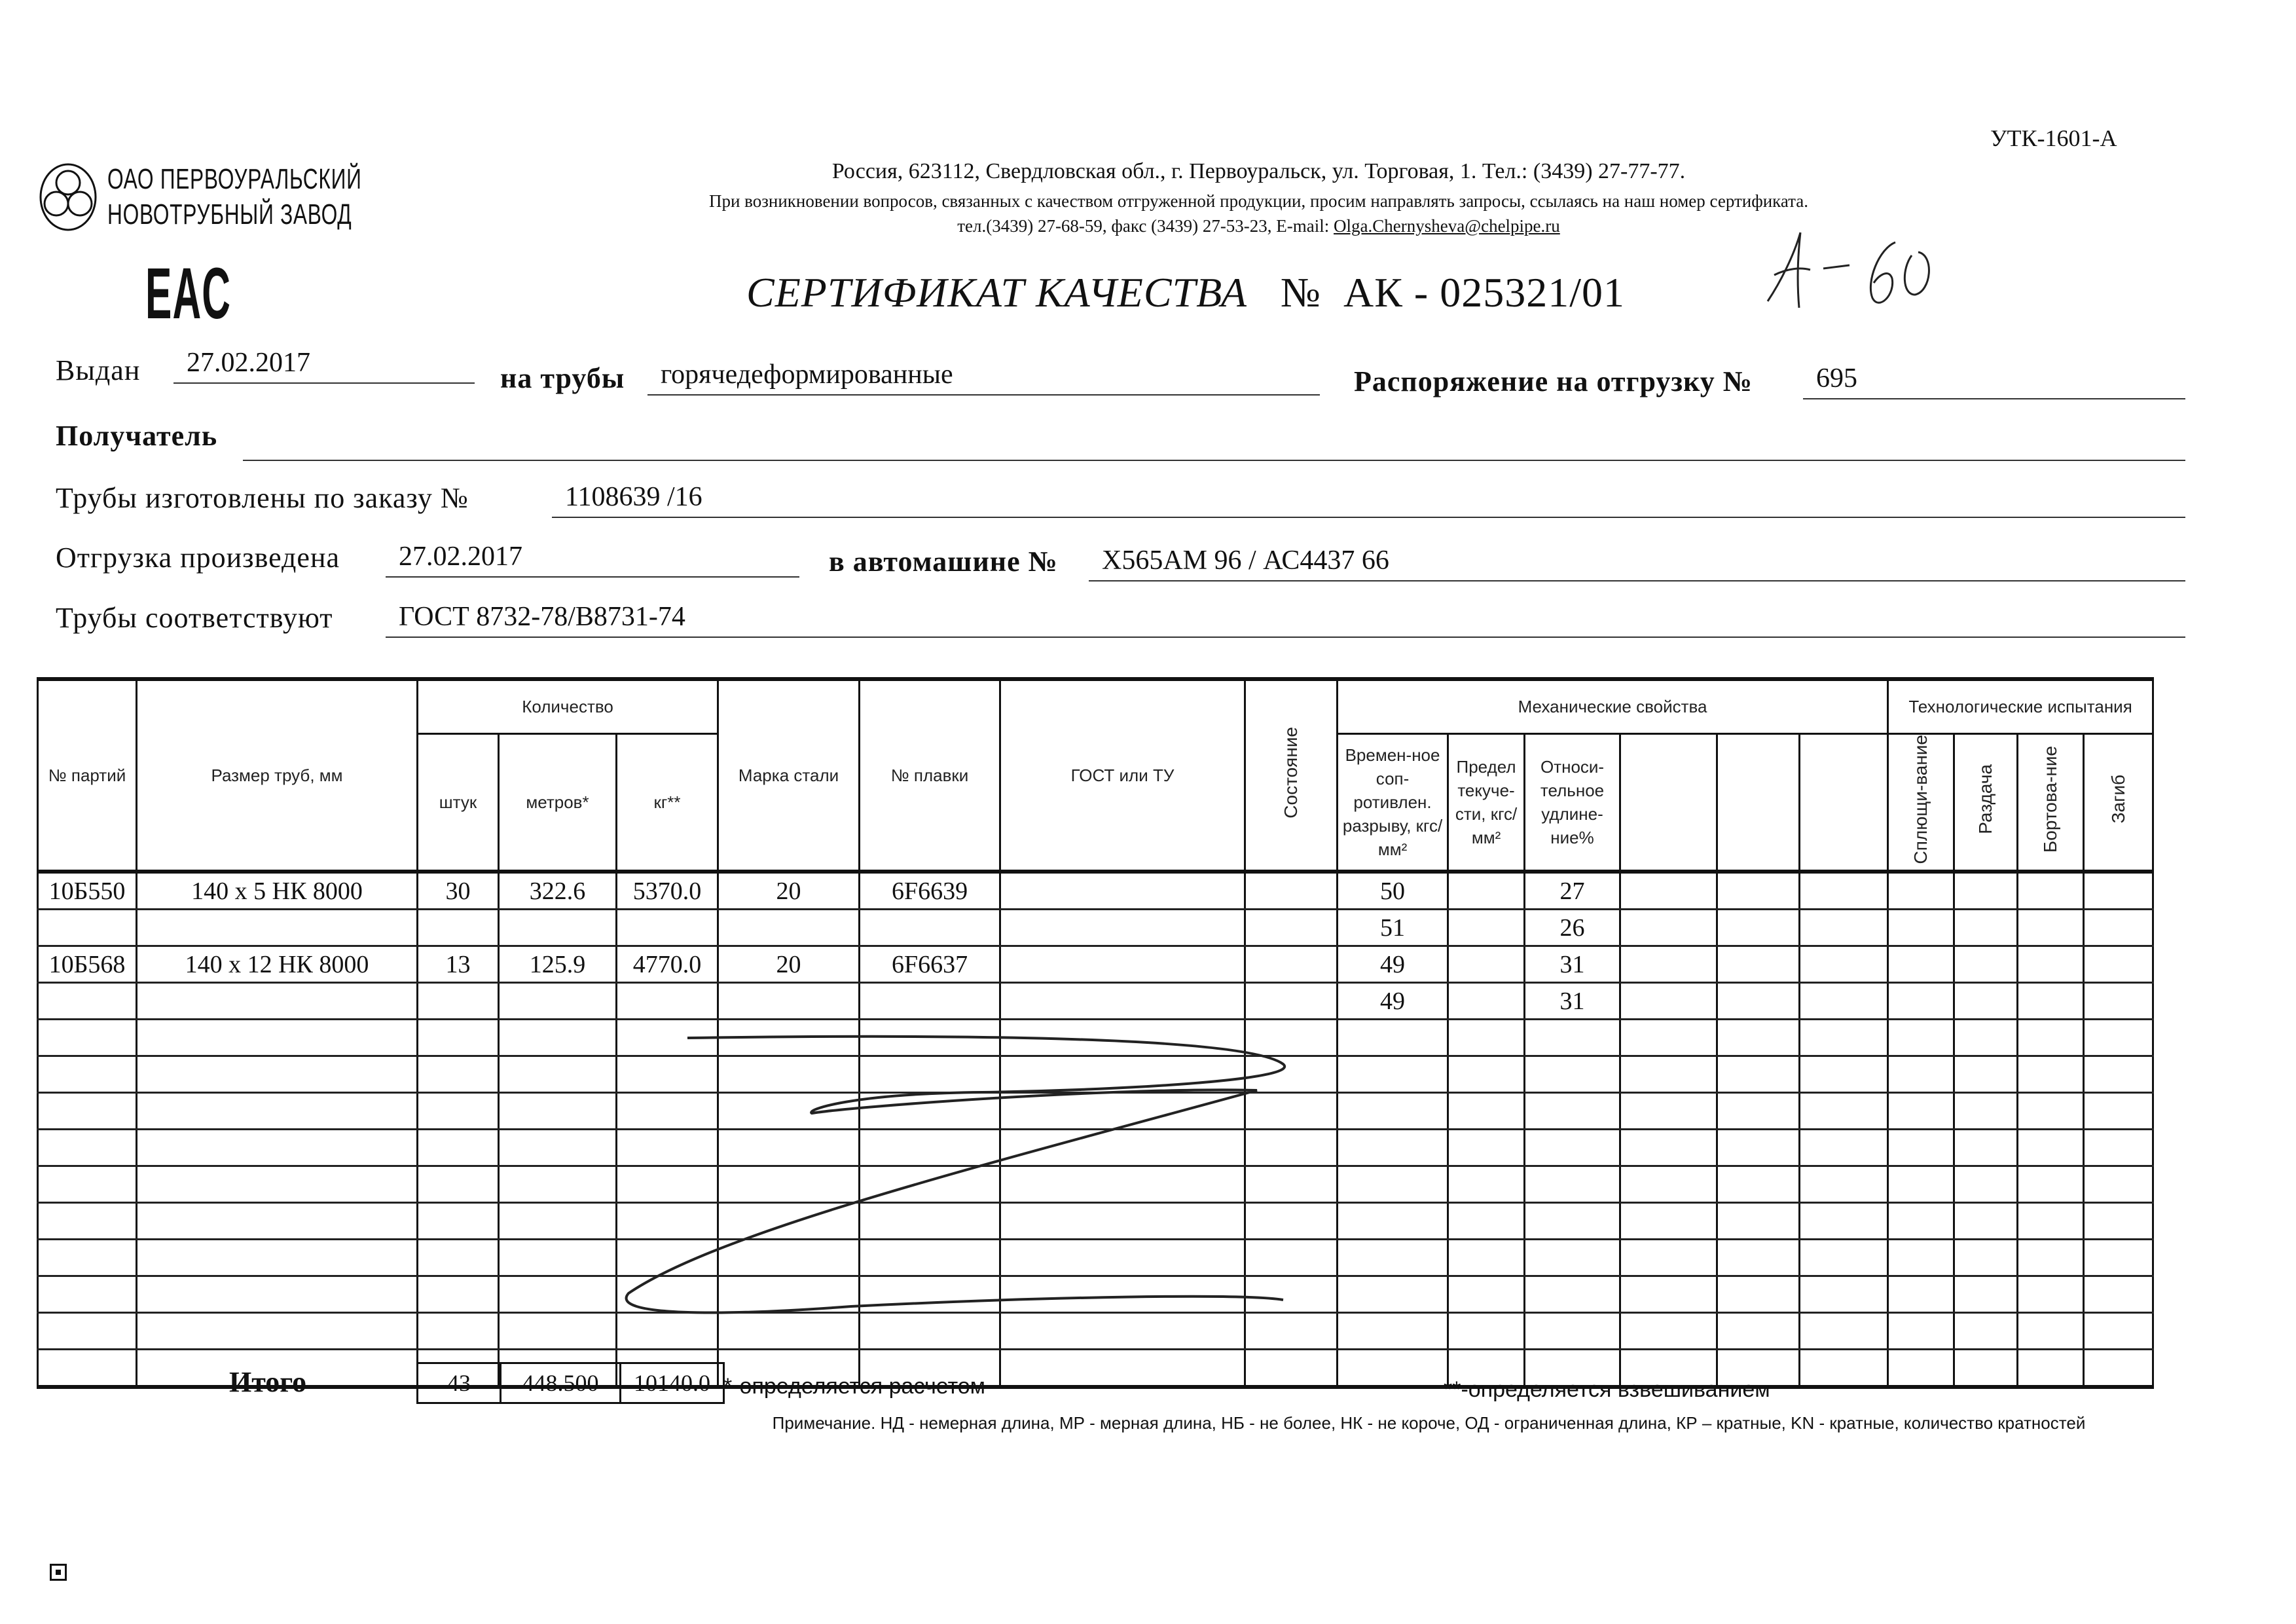 This screenshot has height=1624, width=2296. What do you see at coordinates (1285, 619) in the screenshot?
I see `conform-field: ГОСТ 8732-78/В8731-74` at bounding box center [1285, 619].